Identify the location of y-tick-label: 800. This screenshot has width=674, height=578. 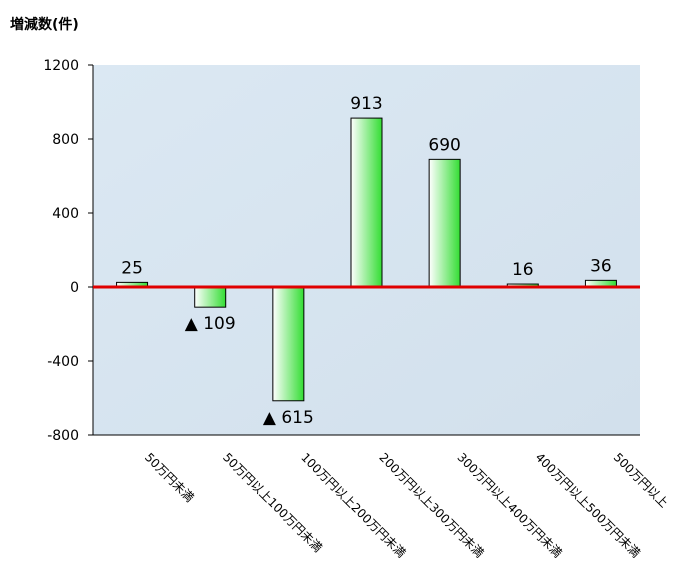
(65, 140).